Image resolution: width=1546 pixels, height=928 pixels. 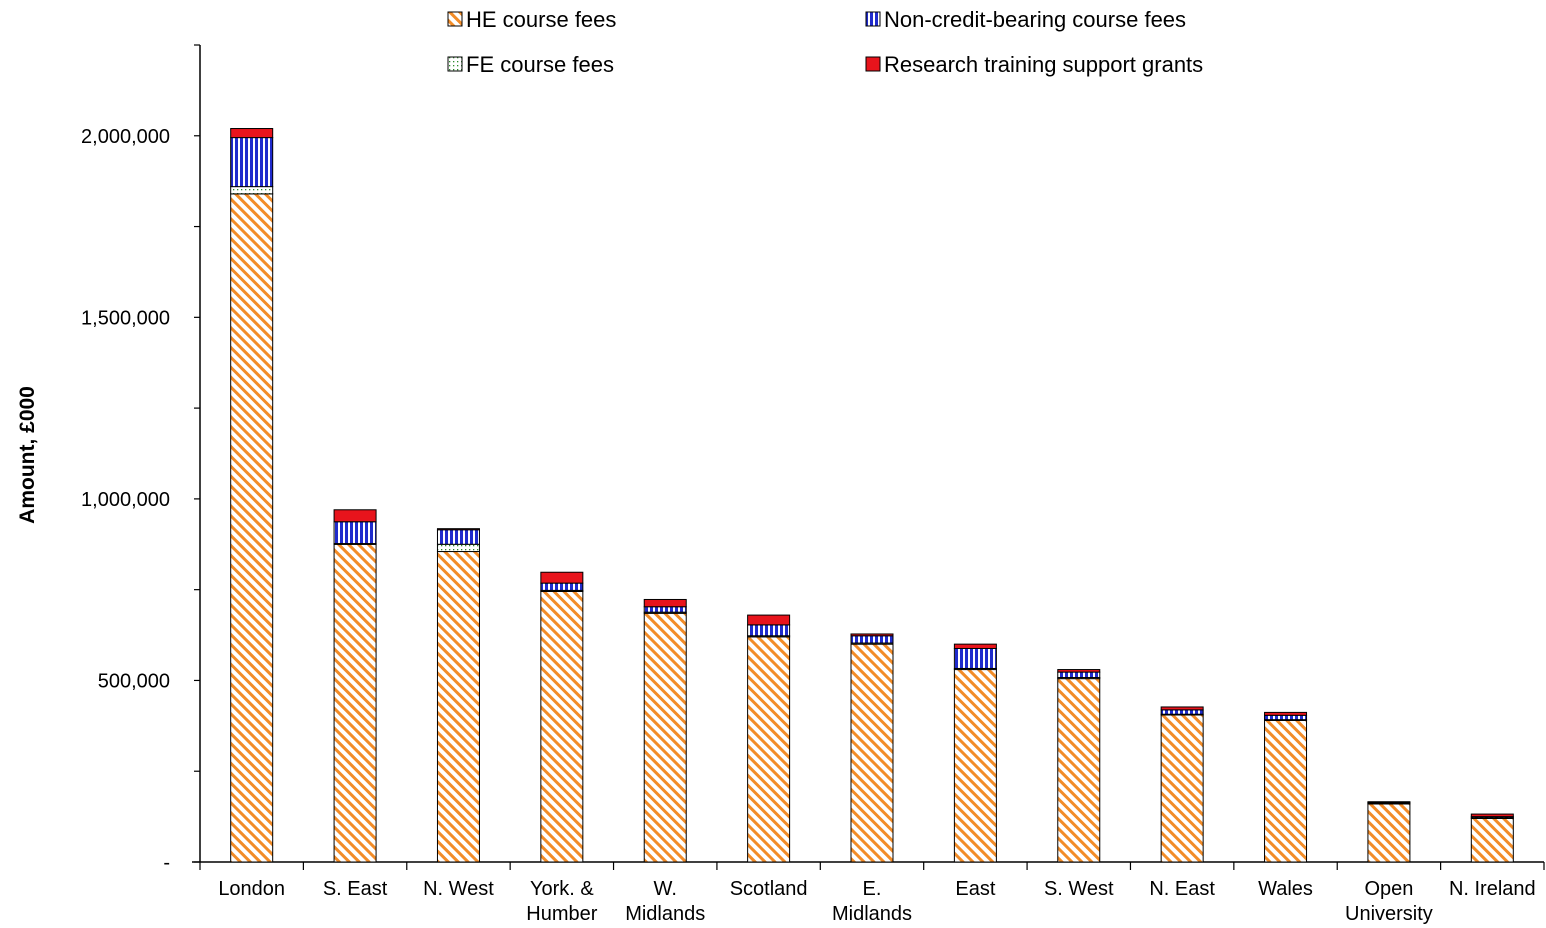 I want to click on x-category-label: London, so click(x=251, y=889).